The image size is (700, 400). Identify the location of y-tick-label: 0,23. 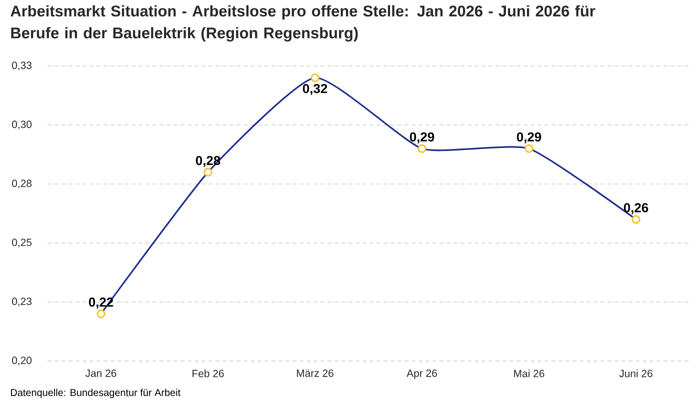
(22, 302).